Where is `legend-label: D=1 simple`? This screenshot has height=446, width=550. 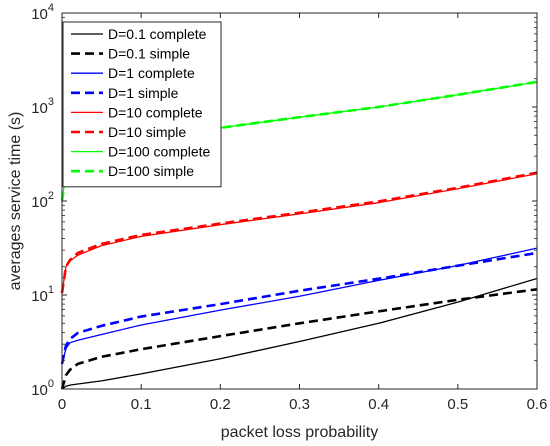
legend-label: D=1 simple is located at coordinates (143, 93).